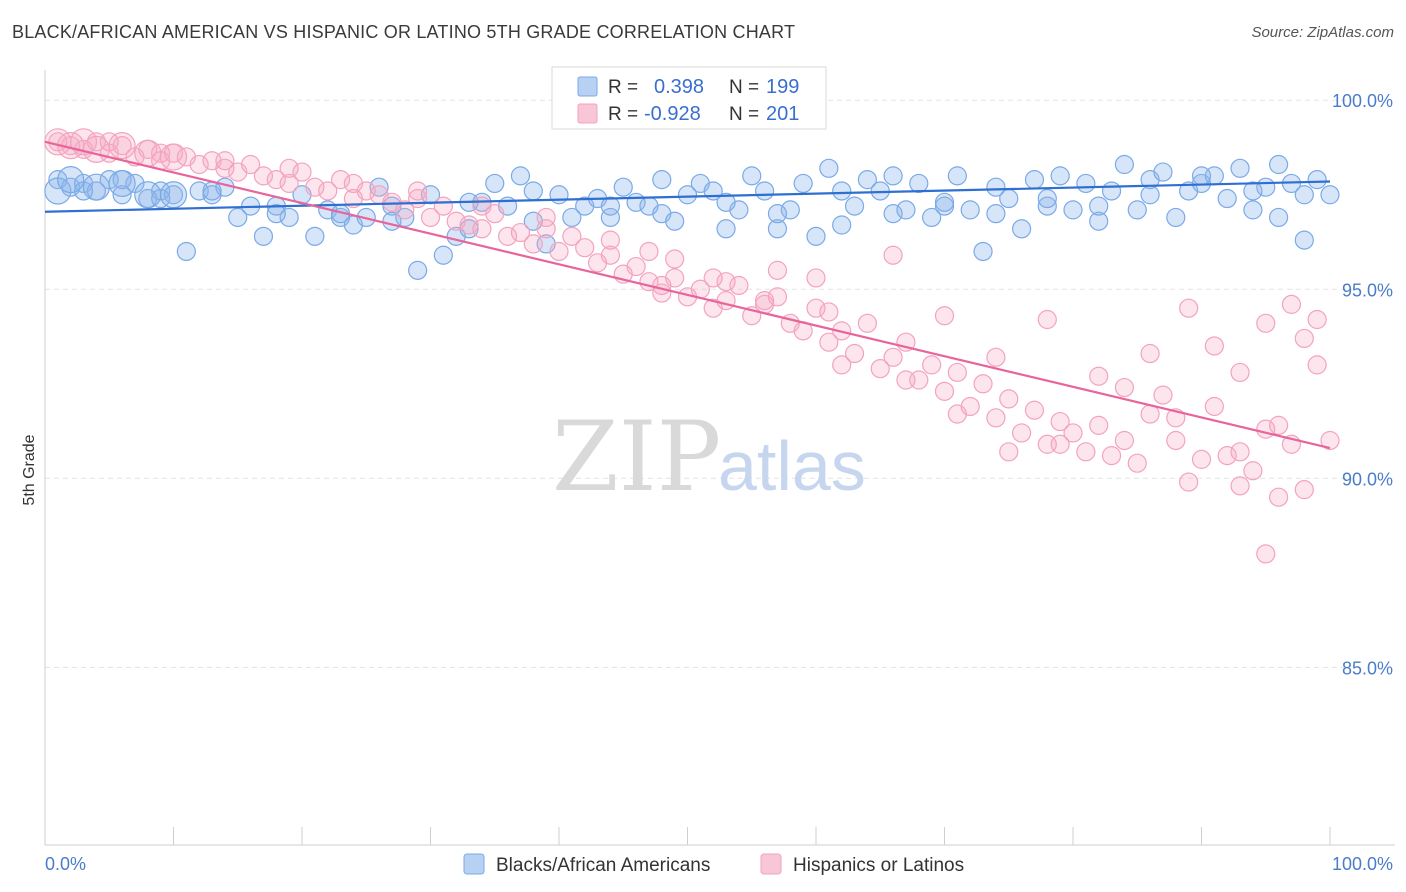  What do you see at coordinates (878, 865) in the screenshot?
I see `bottom-legend-label-hispanics: Hispanics or Latinos` at bounding box center [878, 865].